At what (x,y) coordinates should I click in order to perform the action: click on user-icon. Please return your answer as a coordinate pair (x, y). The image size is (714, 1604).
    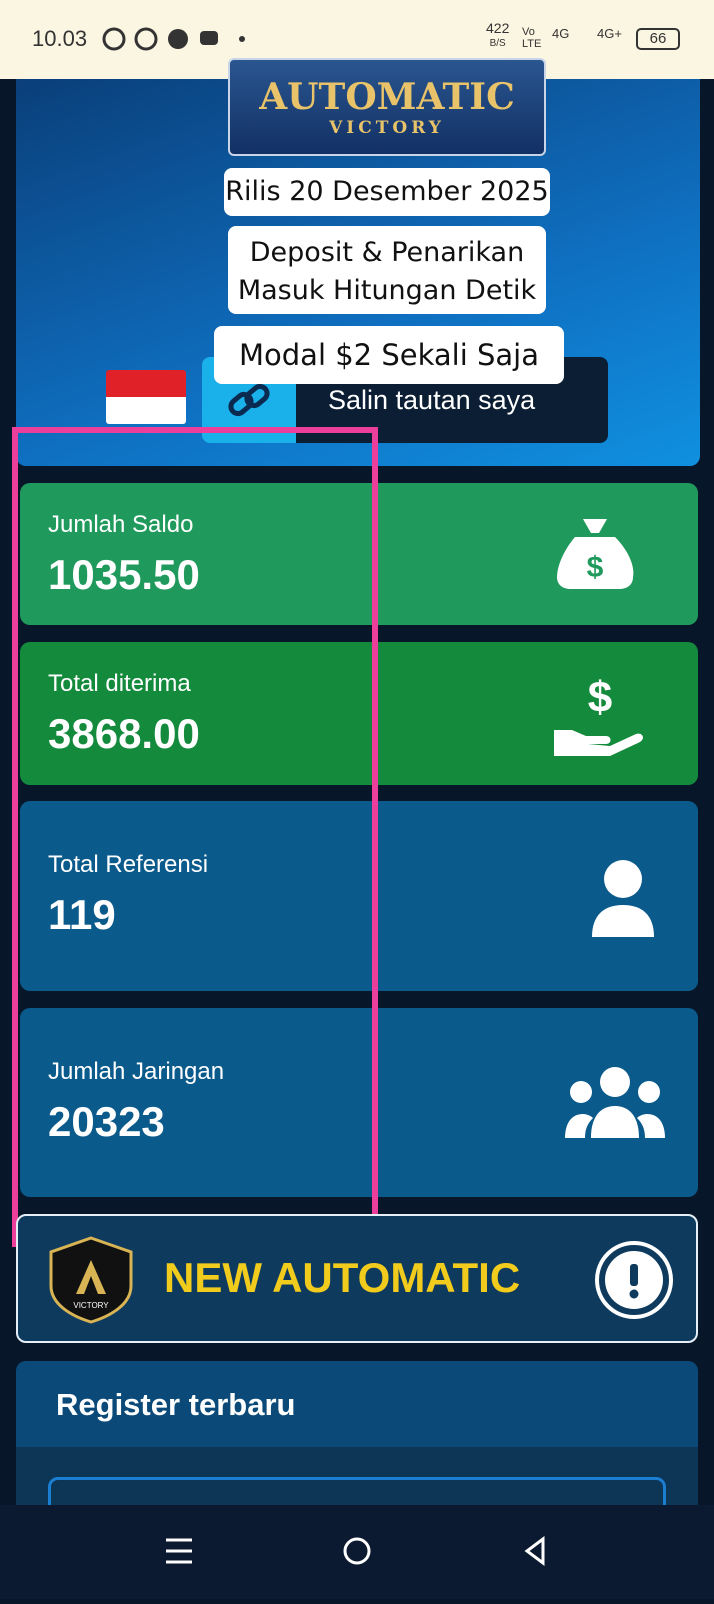
    Looking at the image, I should click on (623, 898).